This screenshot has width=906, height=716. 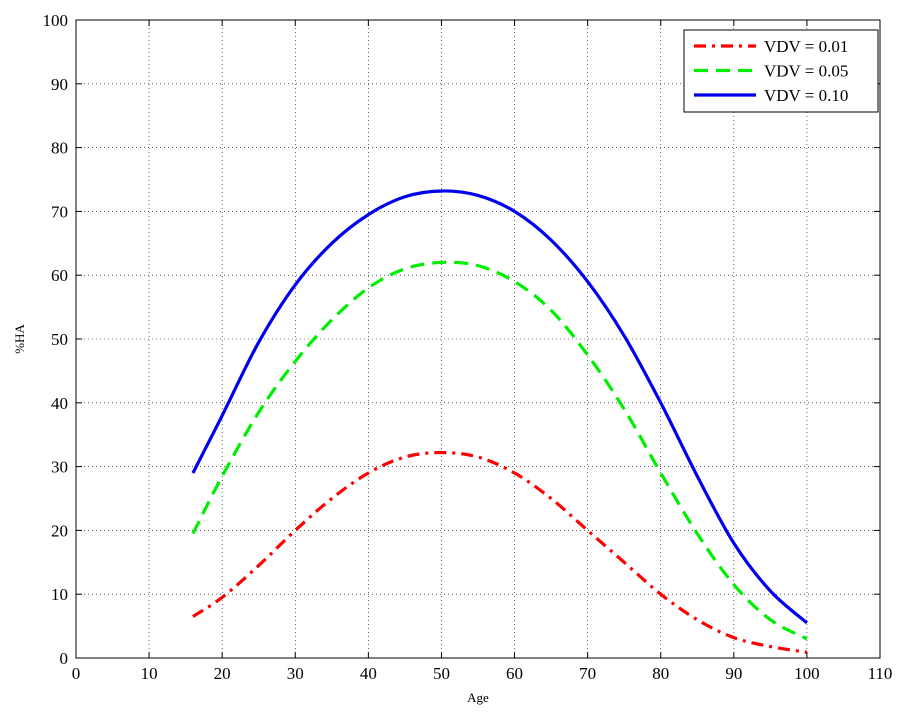 I want to click on x-tick-label: 70, so click(x=587, y=673).